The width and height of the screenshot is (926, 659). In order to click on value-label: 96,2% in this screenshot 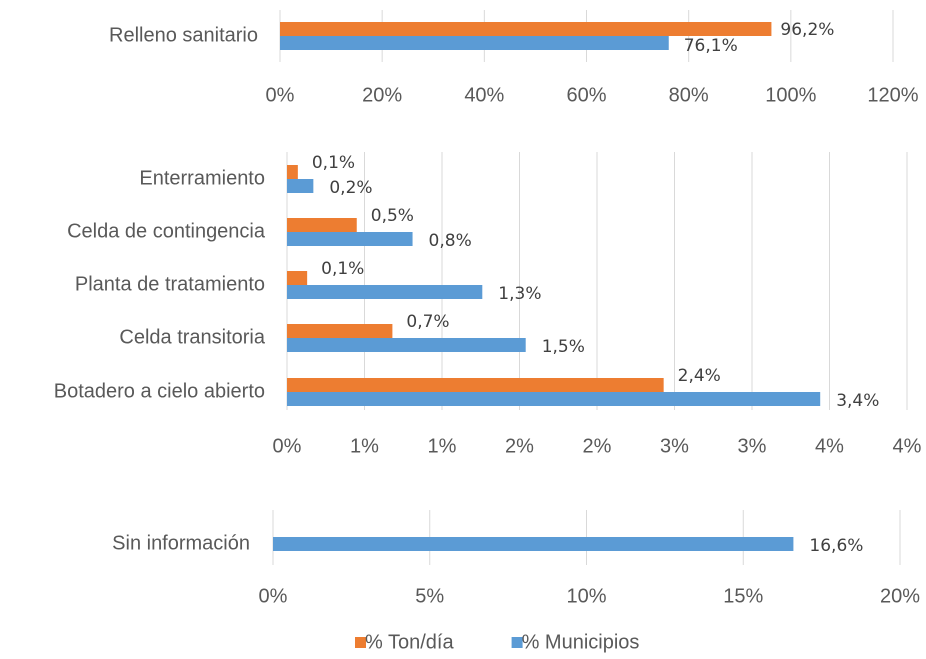, I will do `click(807, 30)`.